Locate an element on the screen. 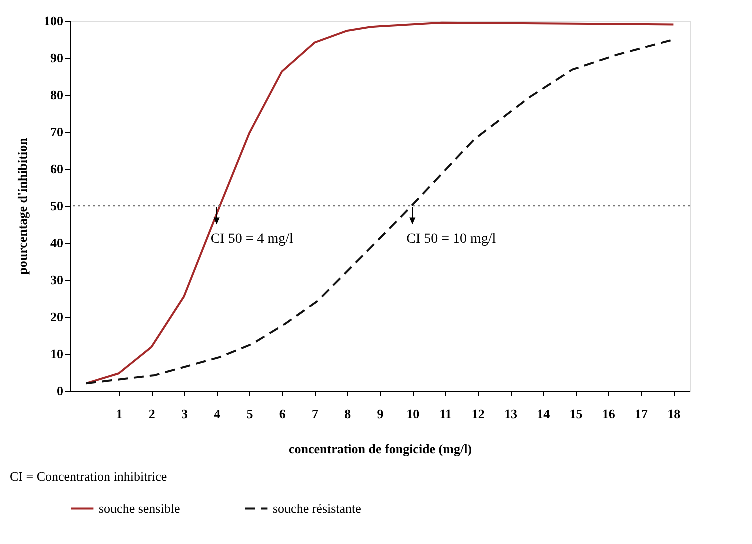 Image resolution: width=752 pixels, height=544 pixels. x-axis-title: concentration de fongicide (mg/l) is located at coordinates (380, 449).